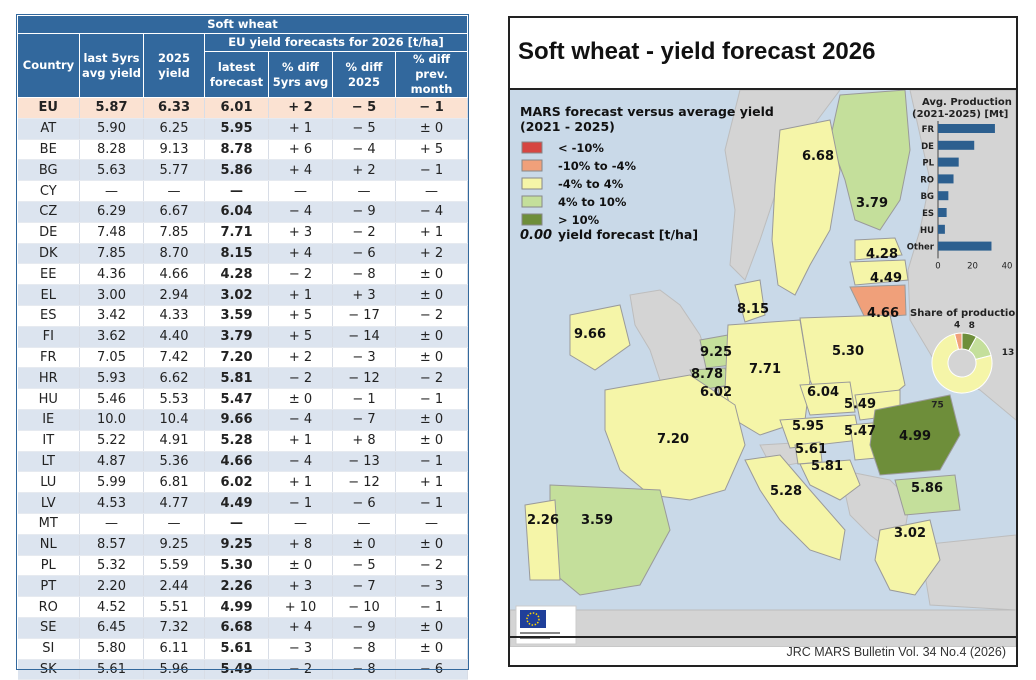 This screenshot has height=680, width=1036. What do you see at coordinates (795, 507) in the screenshot?
I see `country-it` at bounding box center [795, 507].